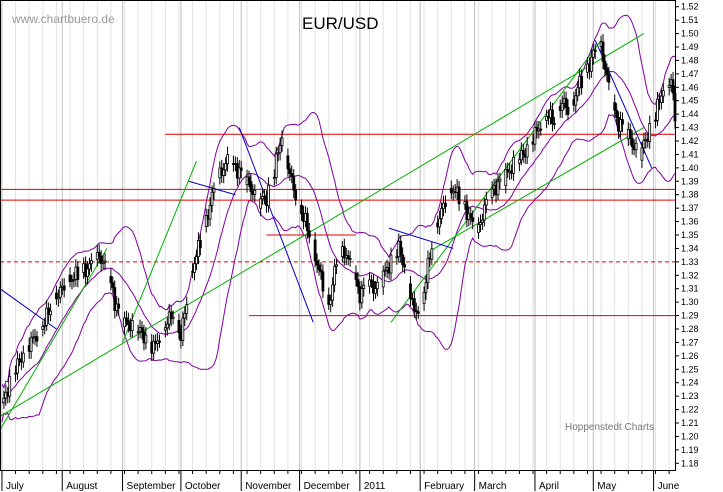 Image resolution: width=723 pixels, height=492 pixels. I want to click on y-tick-label: 1.25, so click(690, 369).